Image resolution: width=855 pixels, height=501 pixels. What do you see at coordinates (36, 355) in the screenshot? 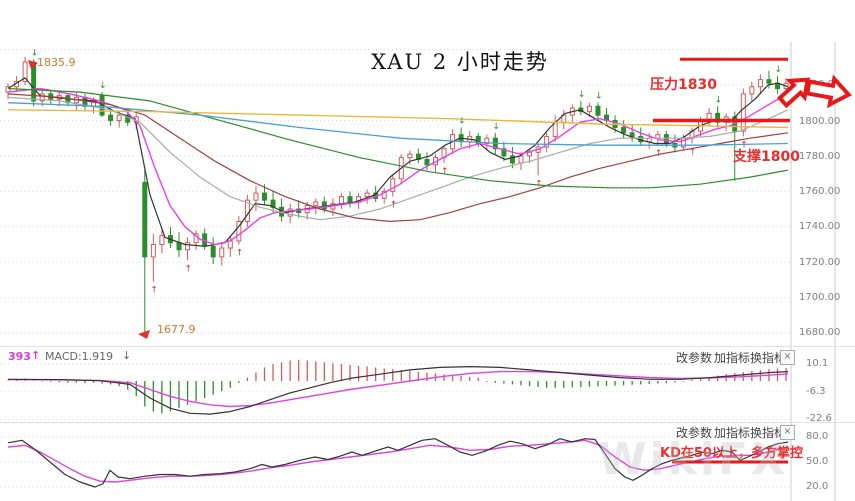
I see `macd-up-arrow-icon: ↑` at bounding box center [36, 355].